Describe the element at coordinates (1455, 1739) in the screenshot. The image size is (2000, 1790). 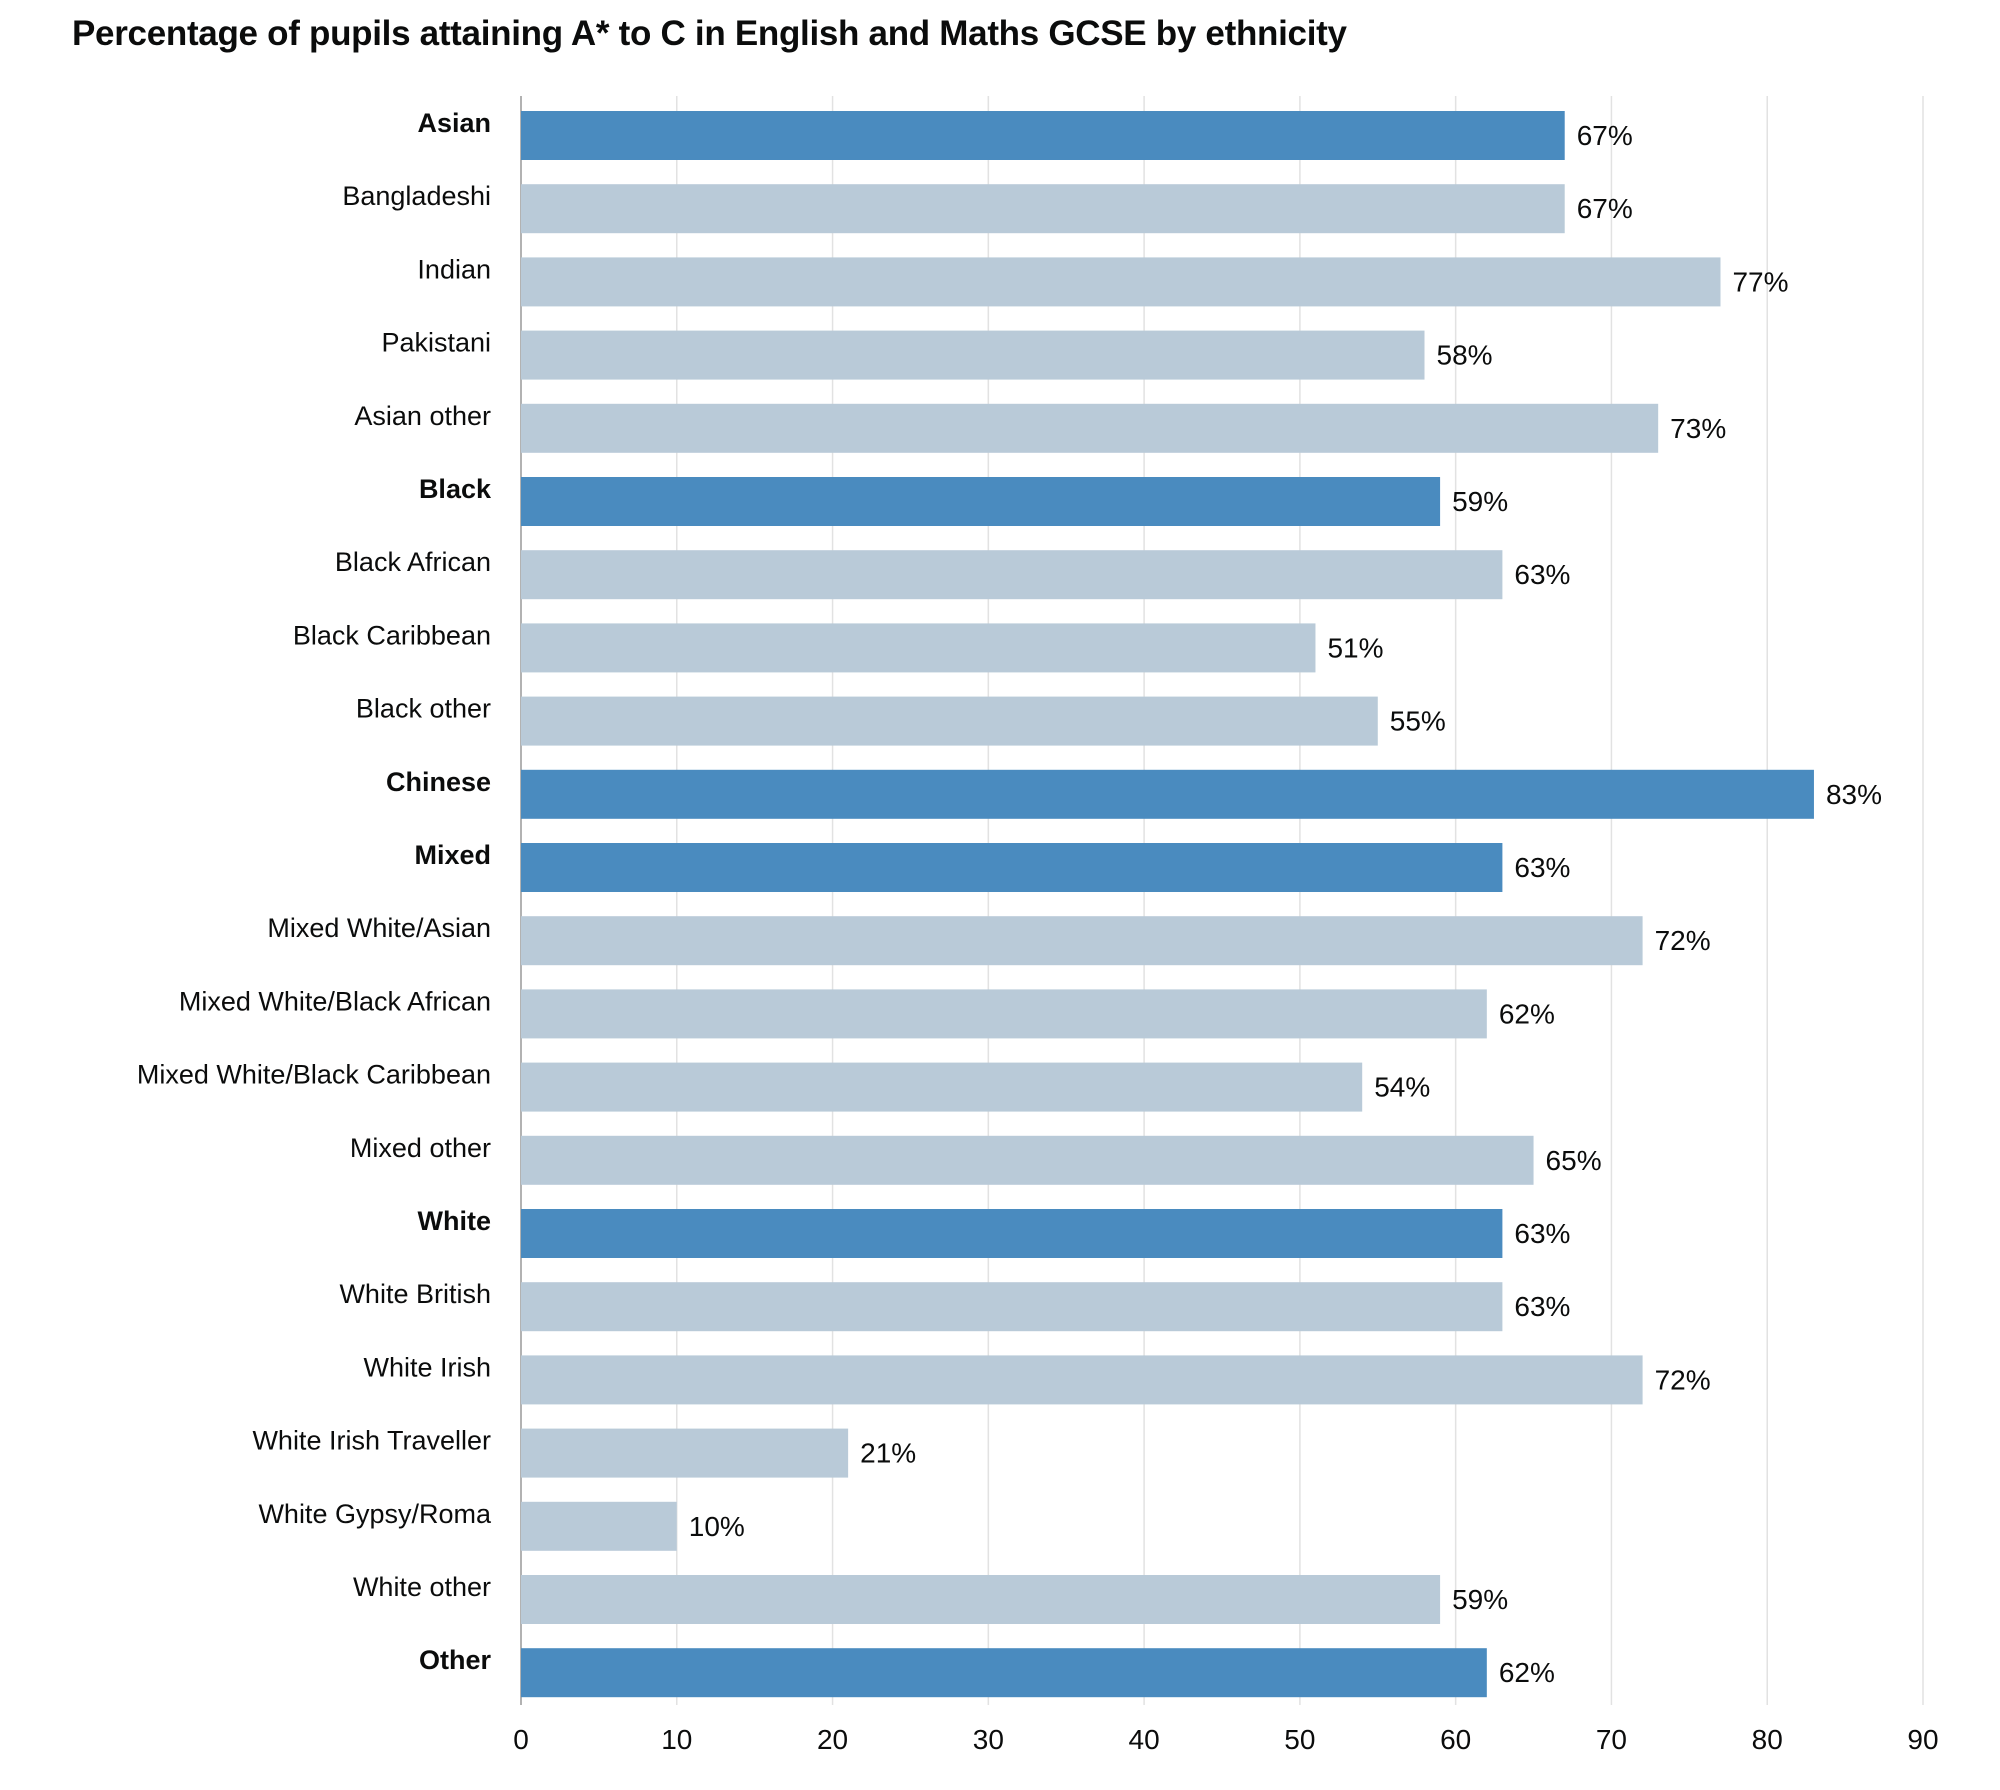
I see `x-tick-label: 60` at that location.